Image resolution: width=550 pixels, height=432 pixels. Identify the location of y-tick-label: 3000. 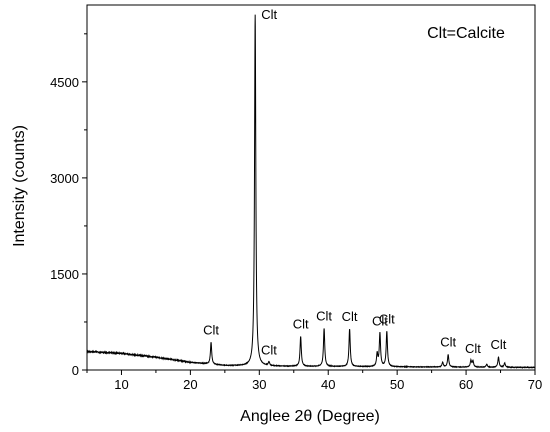
(64, 178).